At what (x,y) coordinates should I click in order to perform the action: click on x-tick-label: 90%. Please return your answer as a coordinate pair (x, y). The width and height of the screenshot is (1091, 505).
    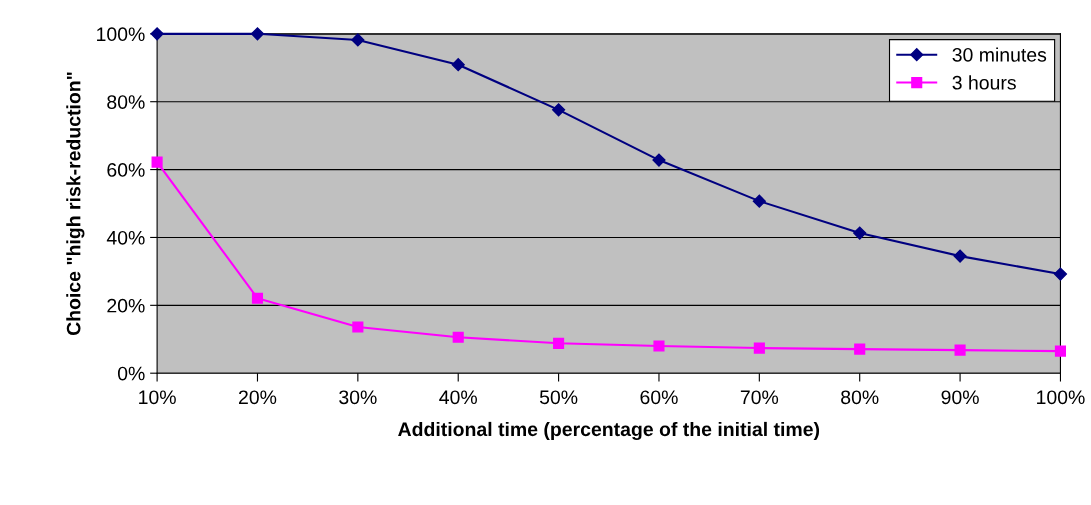
    Looking at the image, I should click on (960, 397).